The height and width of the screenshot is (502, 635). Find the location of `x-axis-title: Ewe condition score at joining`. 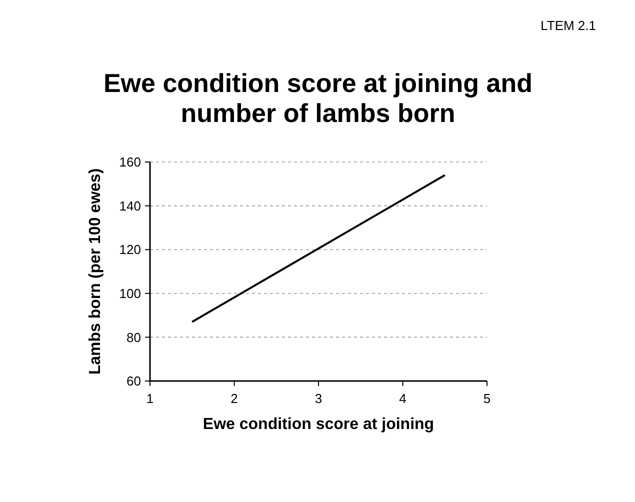

x-axis-title: Ewe condition score at joining is located at coordinates (318, 424).